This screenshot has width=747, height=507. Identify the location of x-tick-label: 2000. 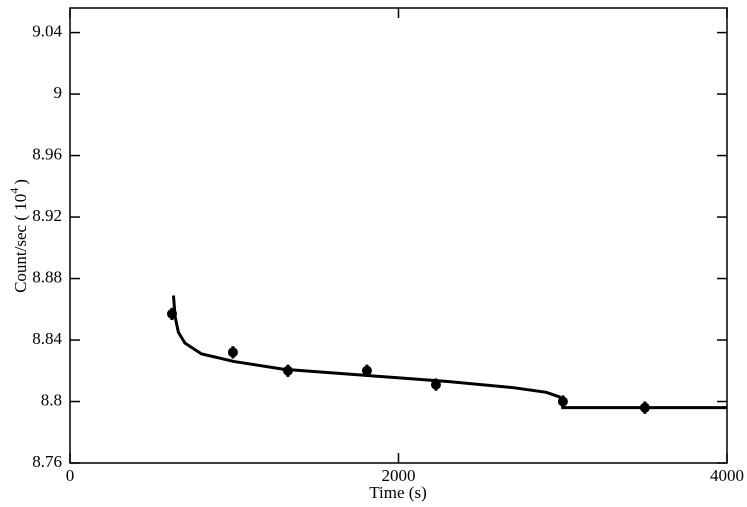
(399, 475).